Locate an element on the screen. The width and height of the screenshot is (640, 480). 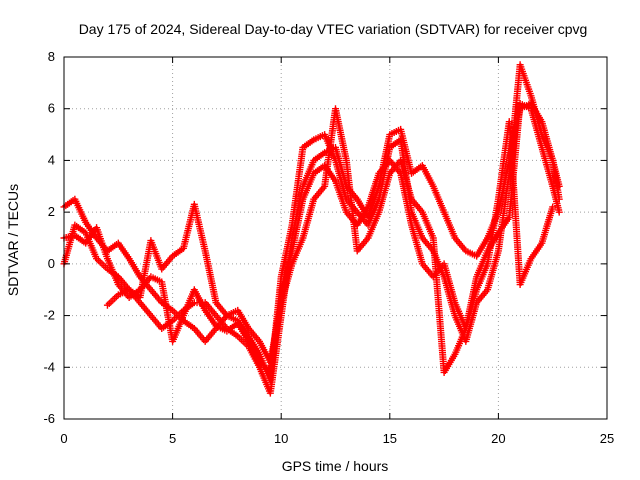
x-tick-label: 25 is located at coordinates (607, 438).